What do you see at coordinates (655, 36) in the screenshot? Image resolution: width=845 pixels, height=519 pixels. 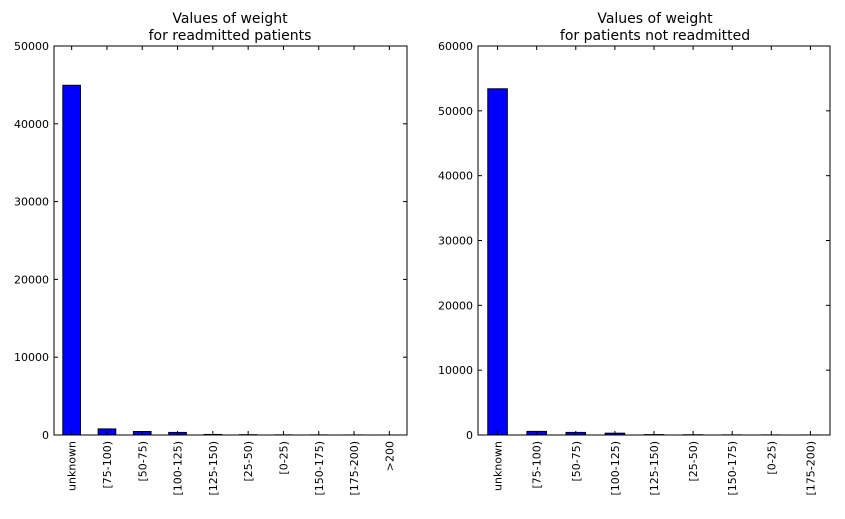 I see `chart-title-line2: for patients not readmitted` at bounding box center [655, 36].